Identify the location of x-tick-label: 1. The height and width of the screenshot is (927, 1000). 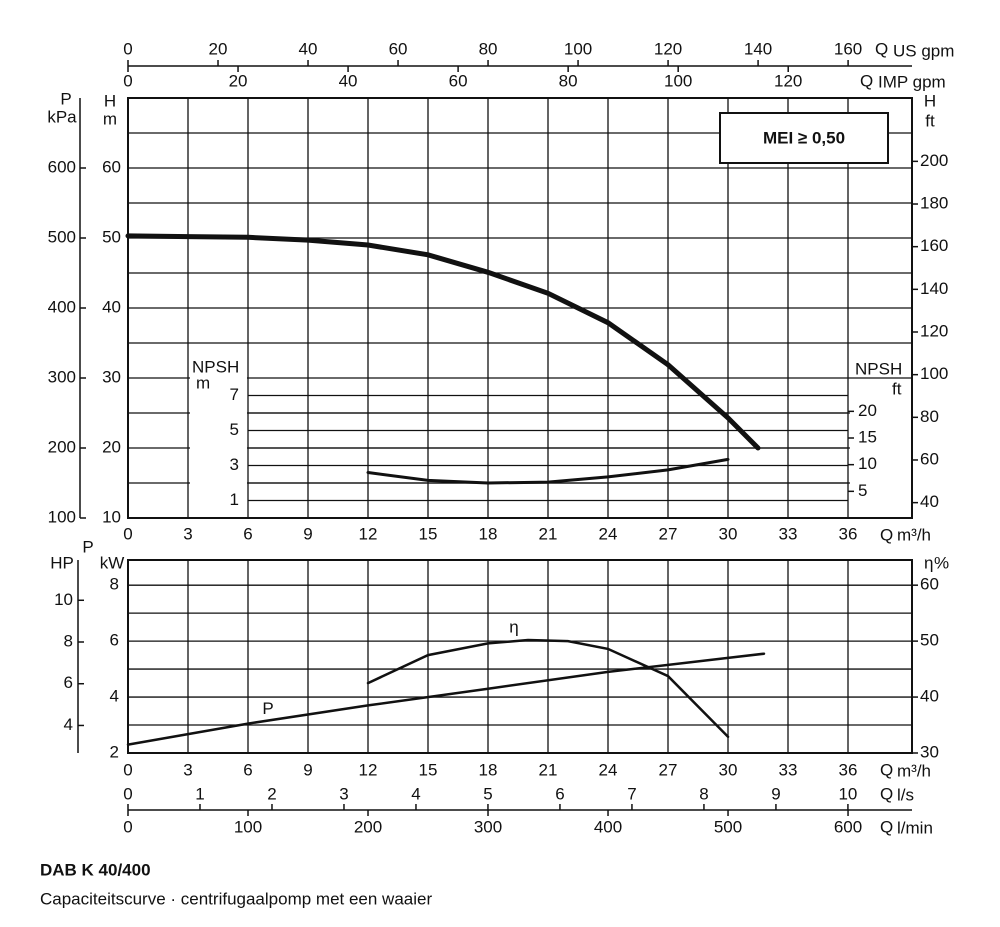
(199, 793).